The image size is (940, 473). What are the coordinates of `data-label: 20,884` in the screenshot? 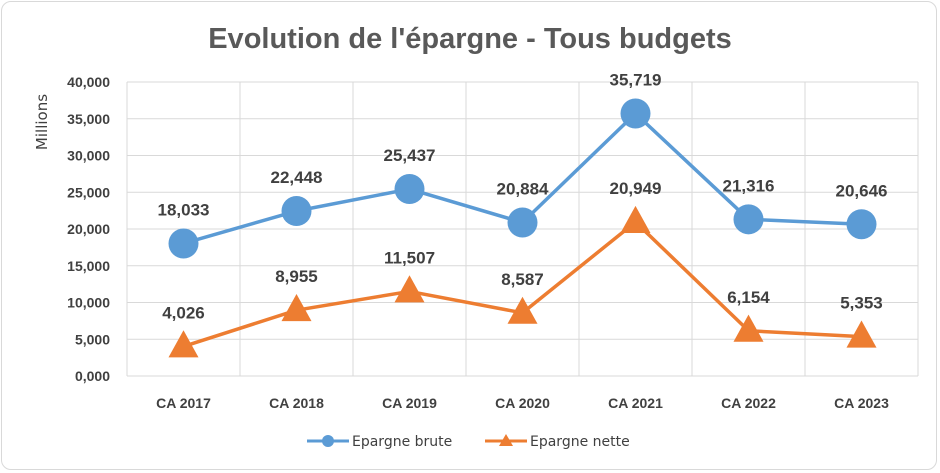 It's located at (523, 189).